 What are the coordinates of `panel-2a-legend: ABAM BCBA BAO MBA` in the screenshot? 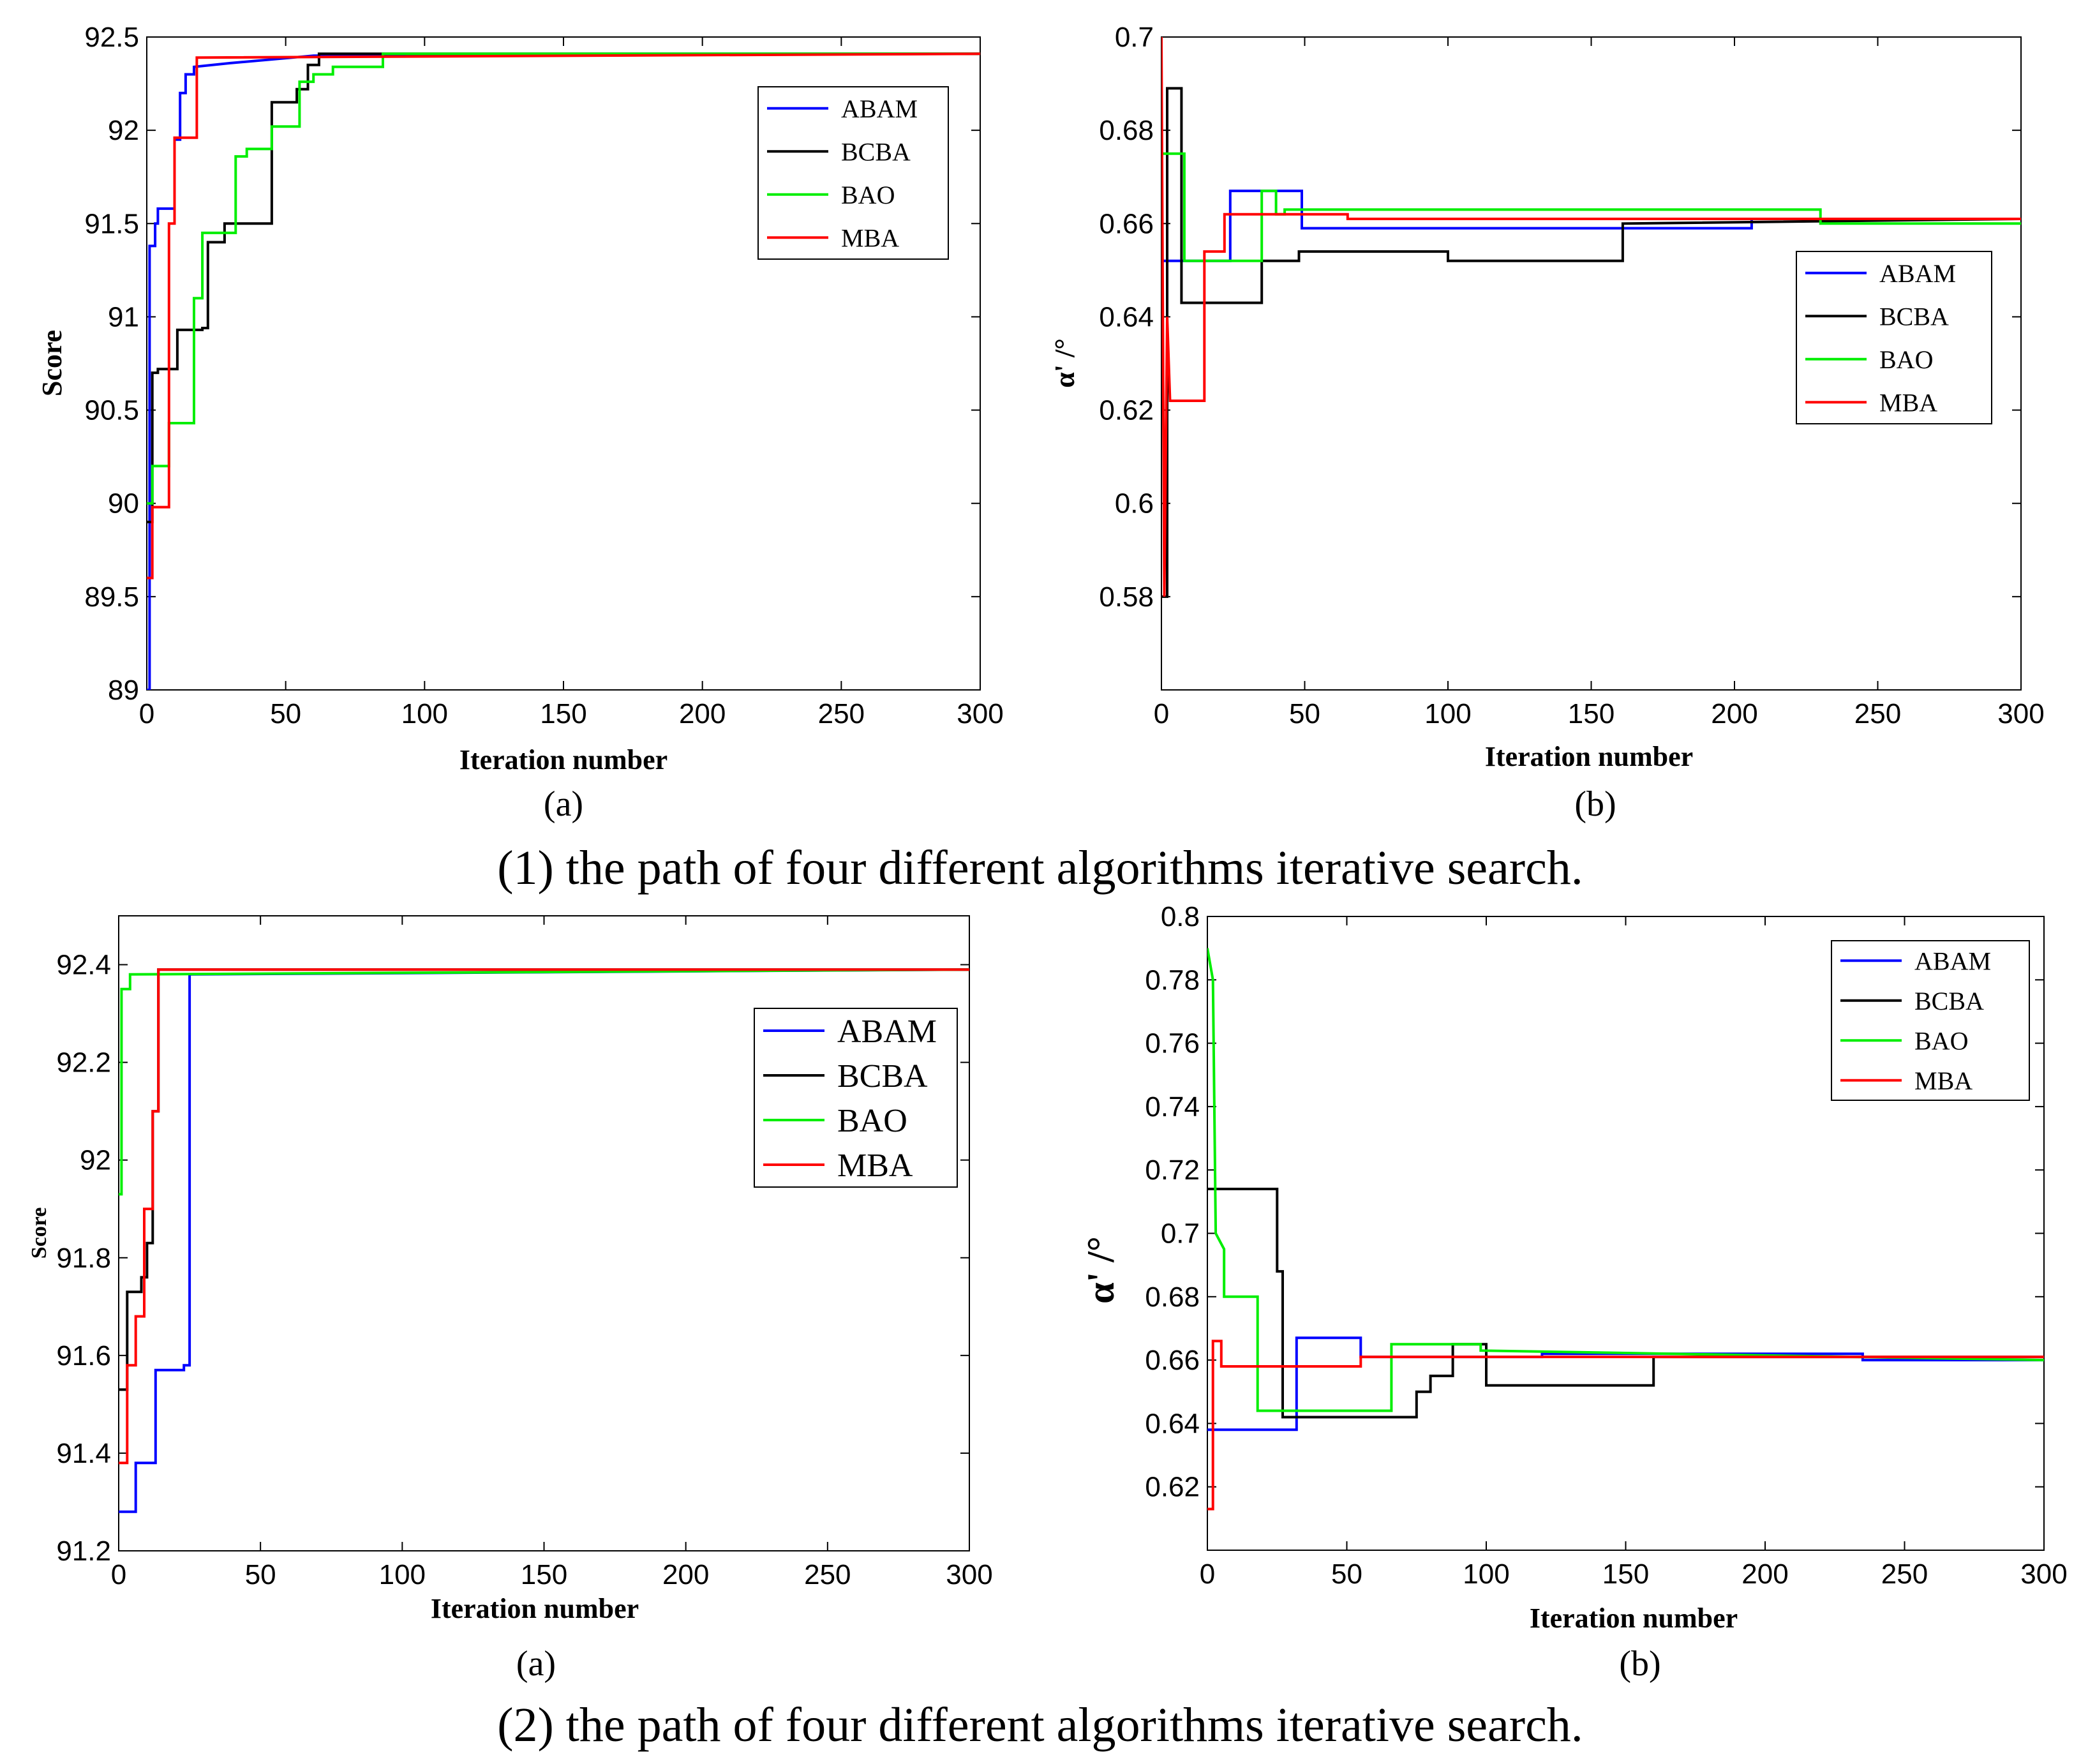 It's located at (856, 1098).